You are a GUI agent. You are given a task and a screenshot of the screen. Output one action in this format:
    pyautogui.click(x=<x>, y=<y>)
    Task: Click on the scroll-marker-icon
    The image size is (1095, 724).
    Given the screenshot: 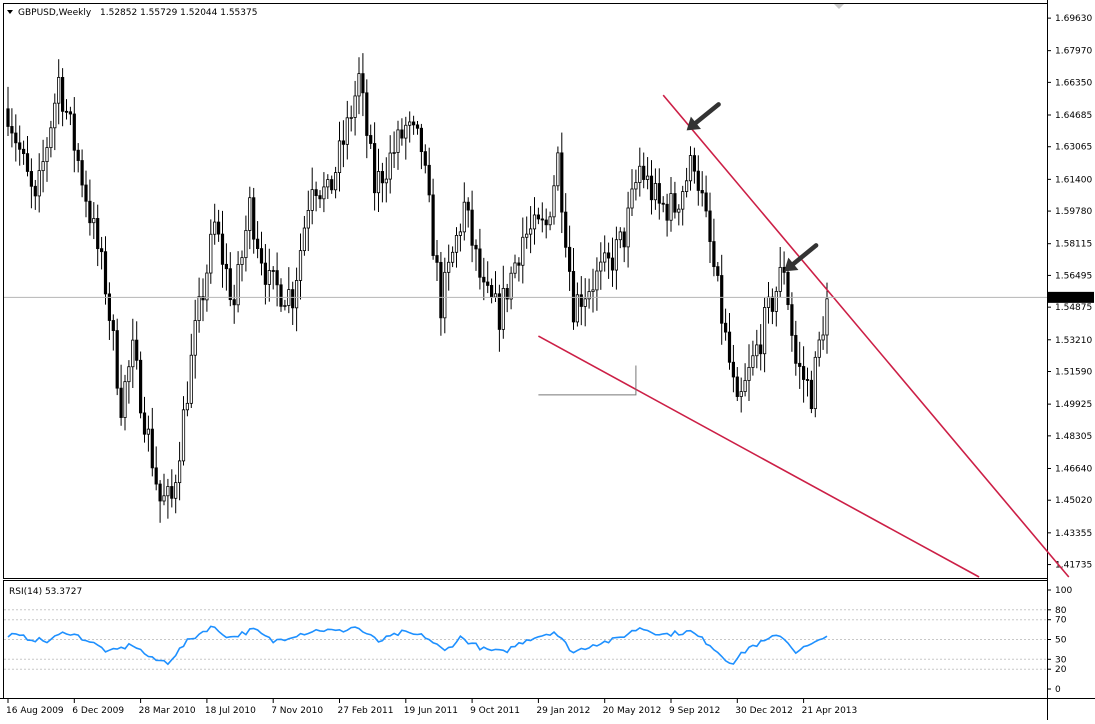 What is the action you would take?
    pyautogui.click(x=839, y=6)
    